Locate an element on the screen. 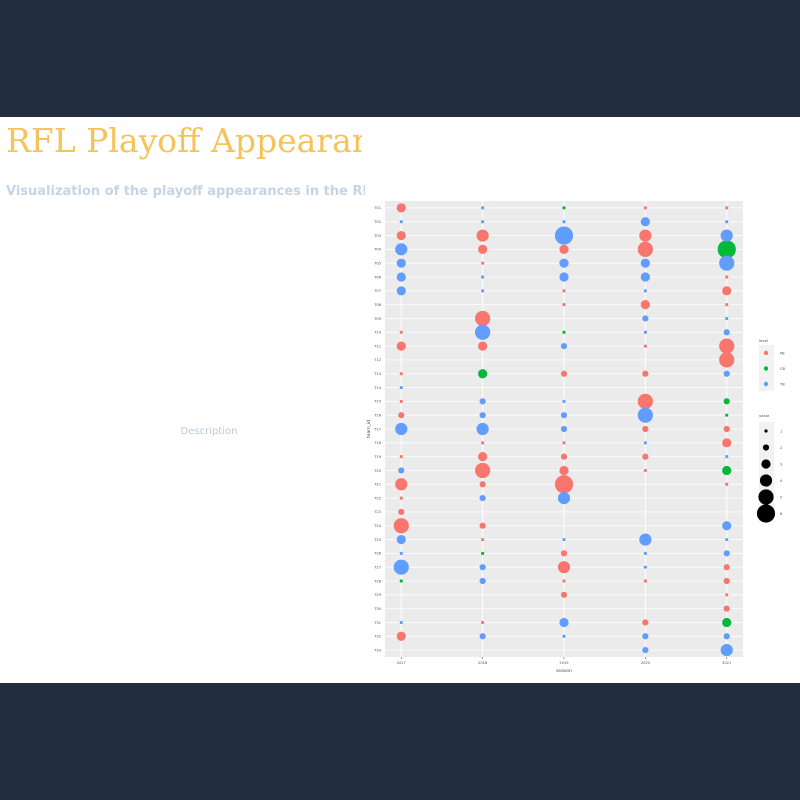  y-tick-label: T31 is located at coordinates (377, 623).